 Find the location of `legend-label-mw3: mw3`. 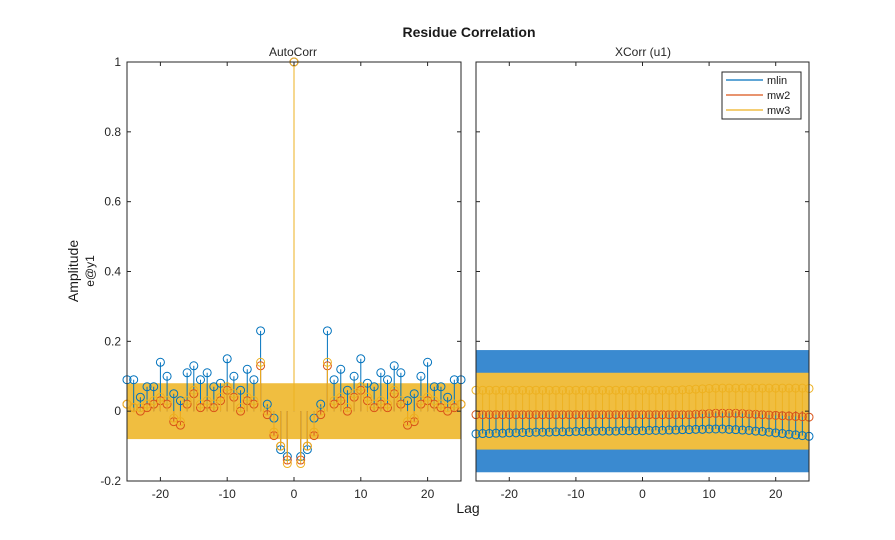

legend-label-mw3: mw3 is located at coordinates (778, 111).